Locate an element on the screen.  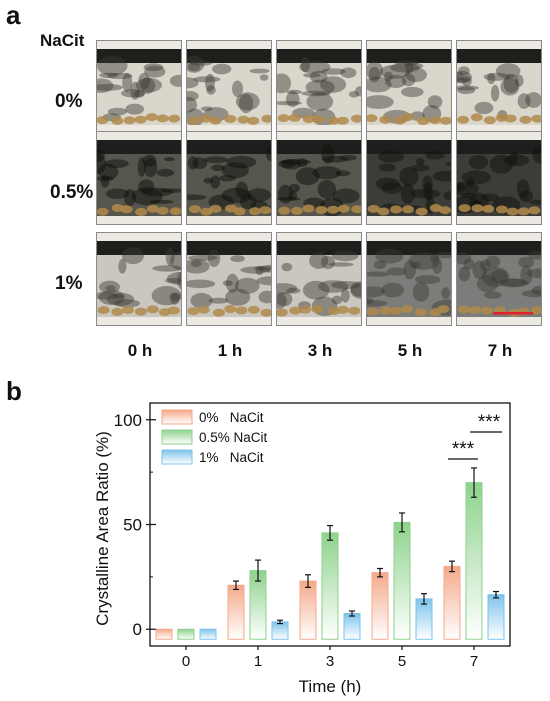
y-tick-label: 50 is located at coordinates (132, 525).